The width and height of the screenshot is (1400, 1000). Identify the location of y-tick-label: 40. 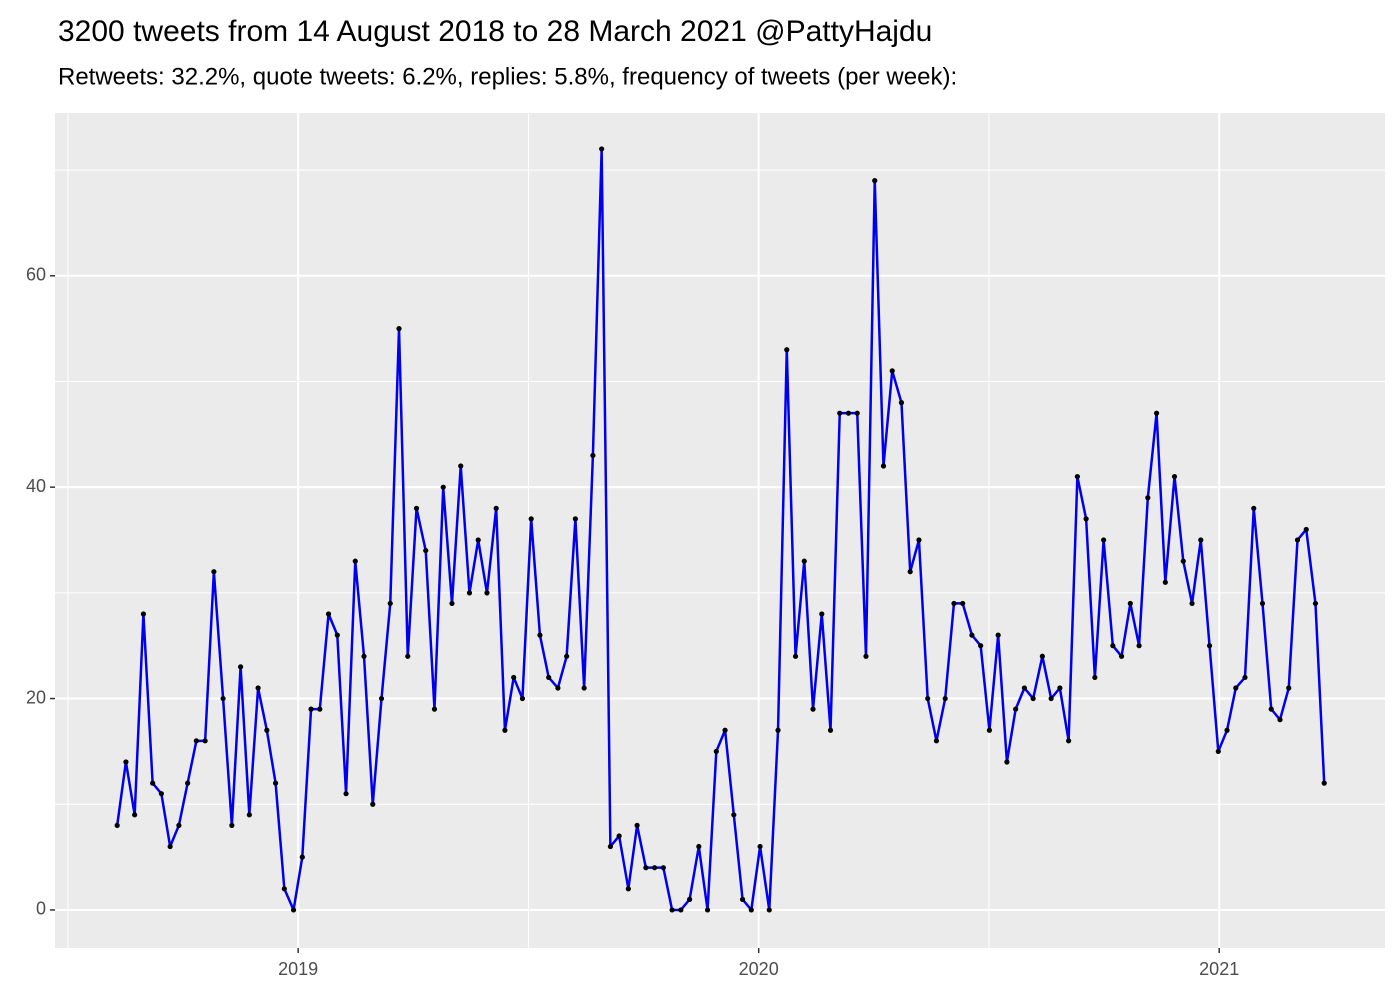
(36, 486).